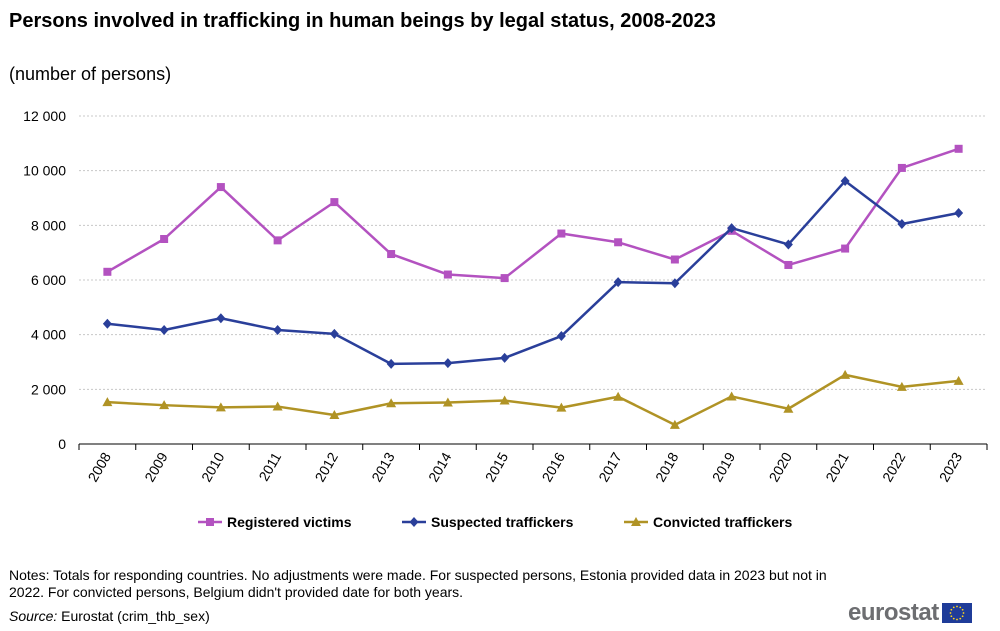 The width and height of the screenshot is (1000, 631). I want to click on series-line, so click(533, 400).